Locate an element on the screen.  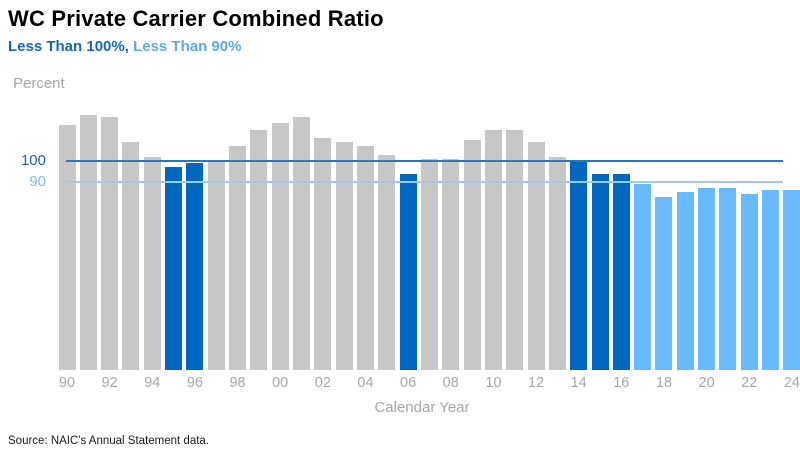
x-tick-2014: 14 is located at coordinates (578, 383).